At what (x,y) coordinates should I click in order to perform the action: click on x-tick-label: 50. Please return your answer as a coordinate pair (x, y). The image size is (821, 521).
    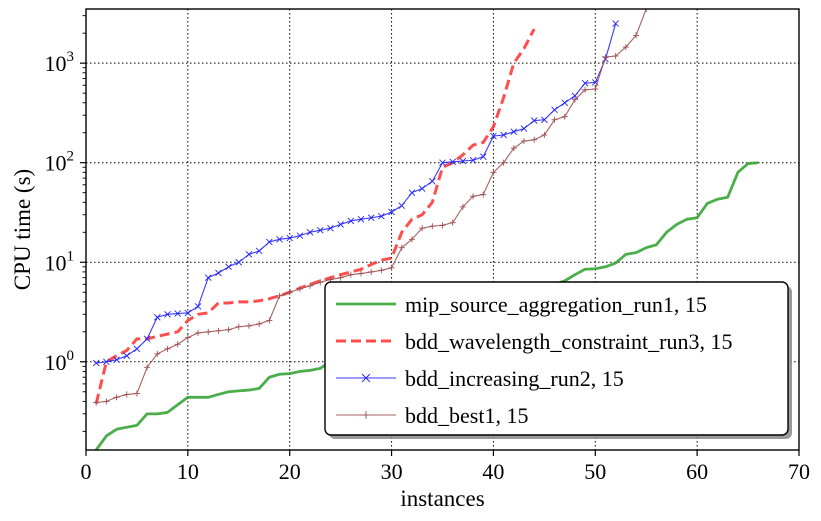
    Looking at the image, I should click on (595, 471).